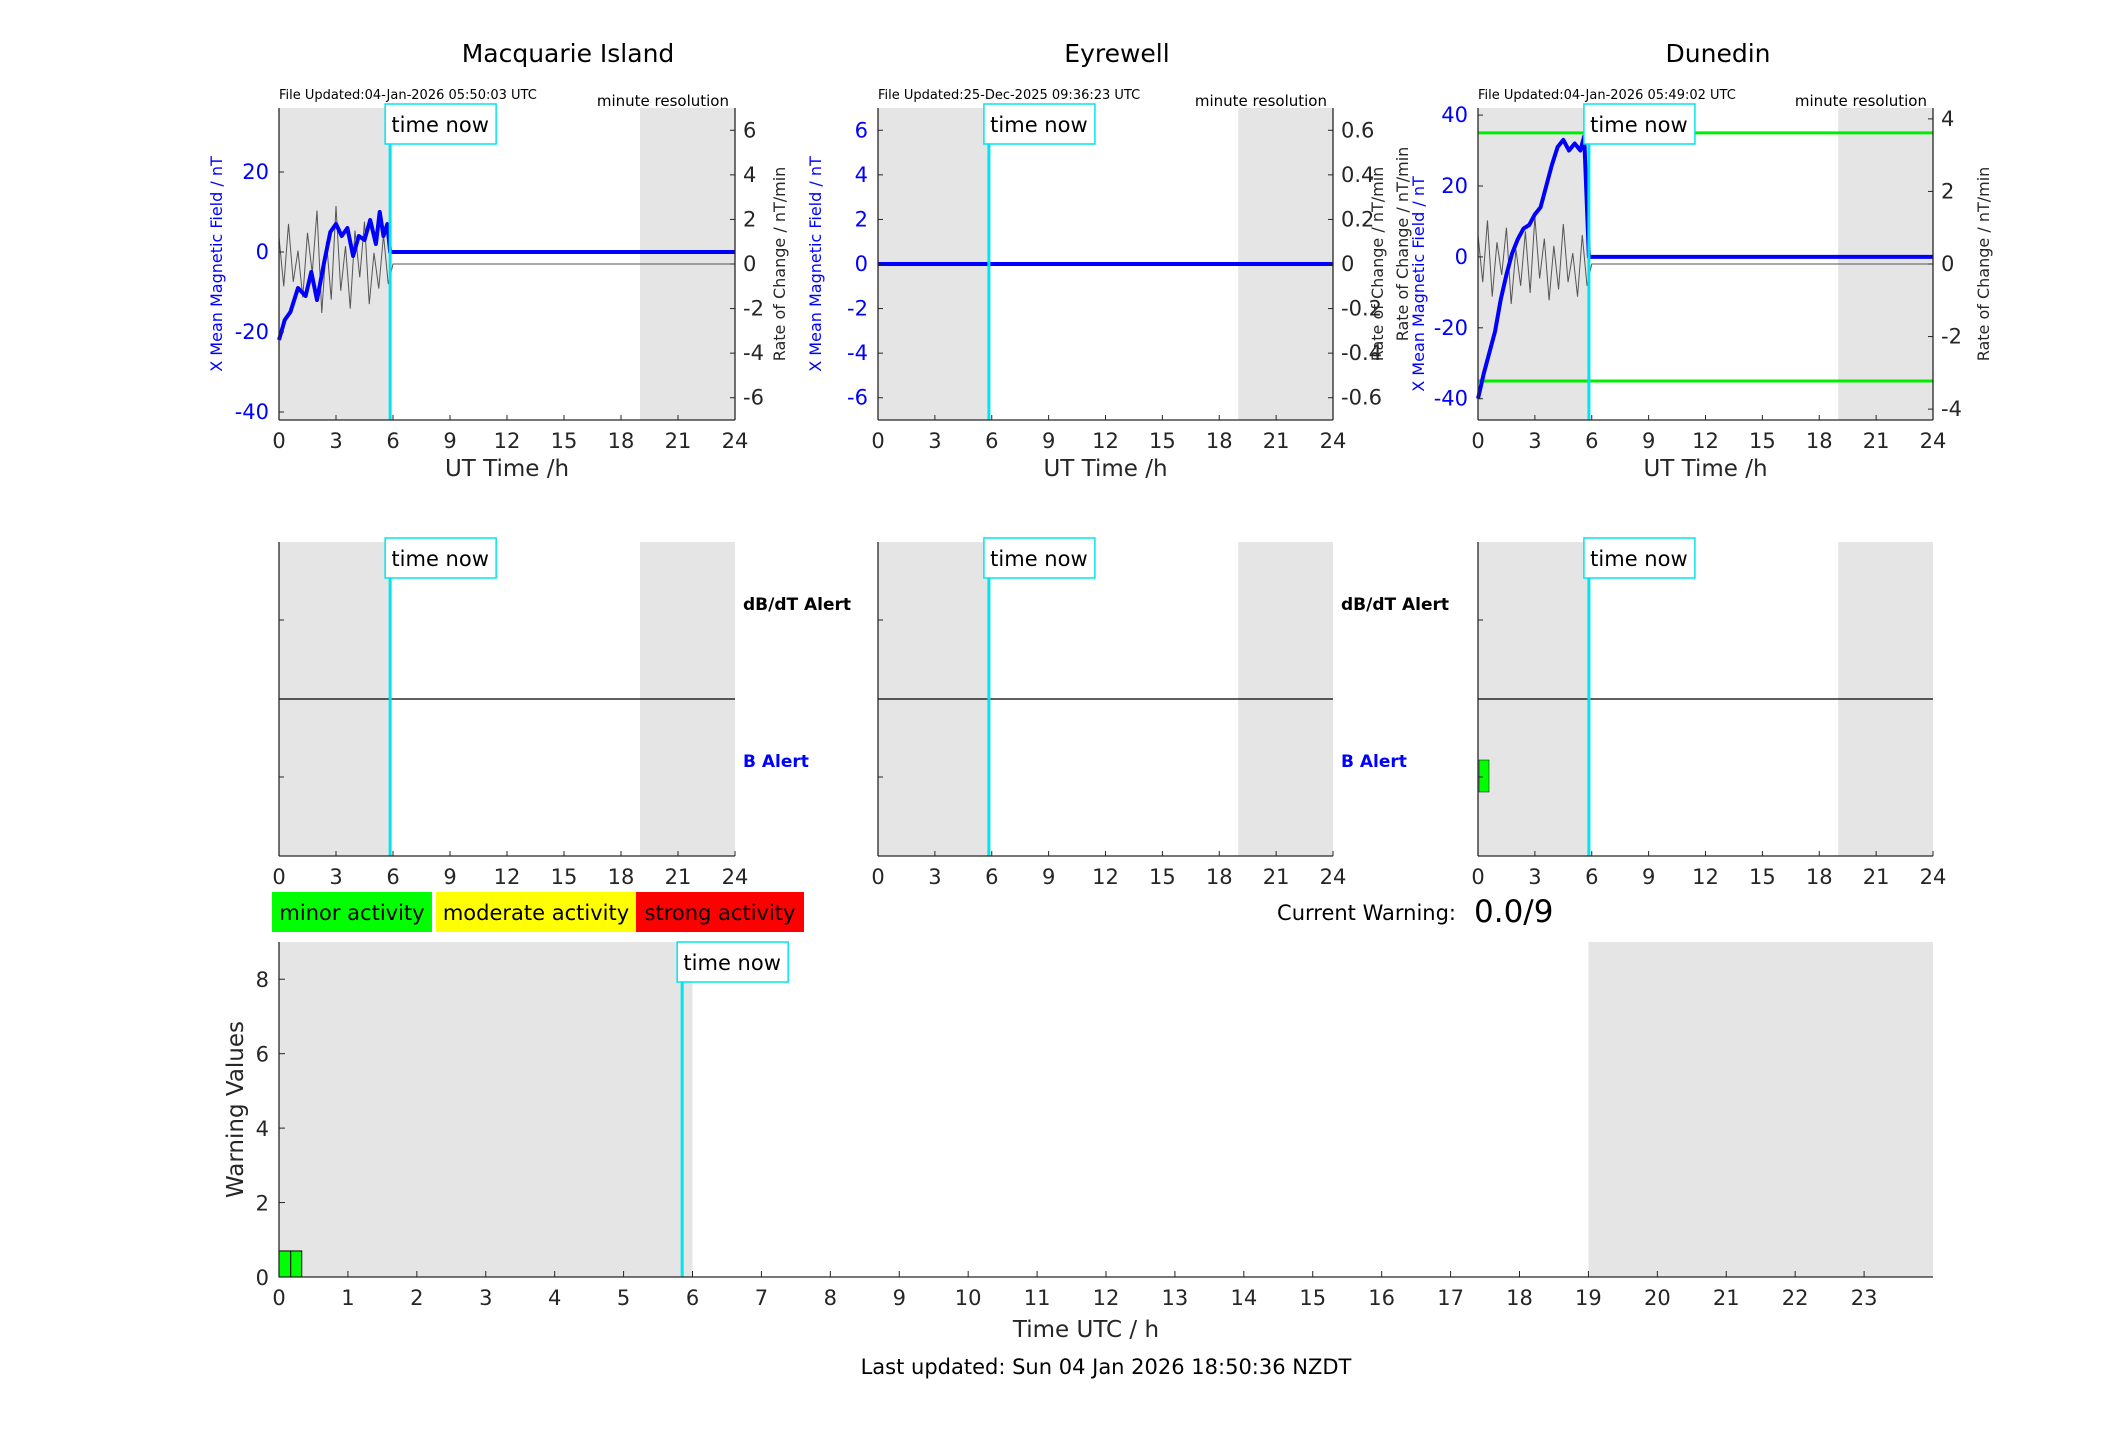  What do you see at coordinates (262, 1278) in the screenshot?
I see `y-tick-label: 0` at bounding box center [262, 1278].